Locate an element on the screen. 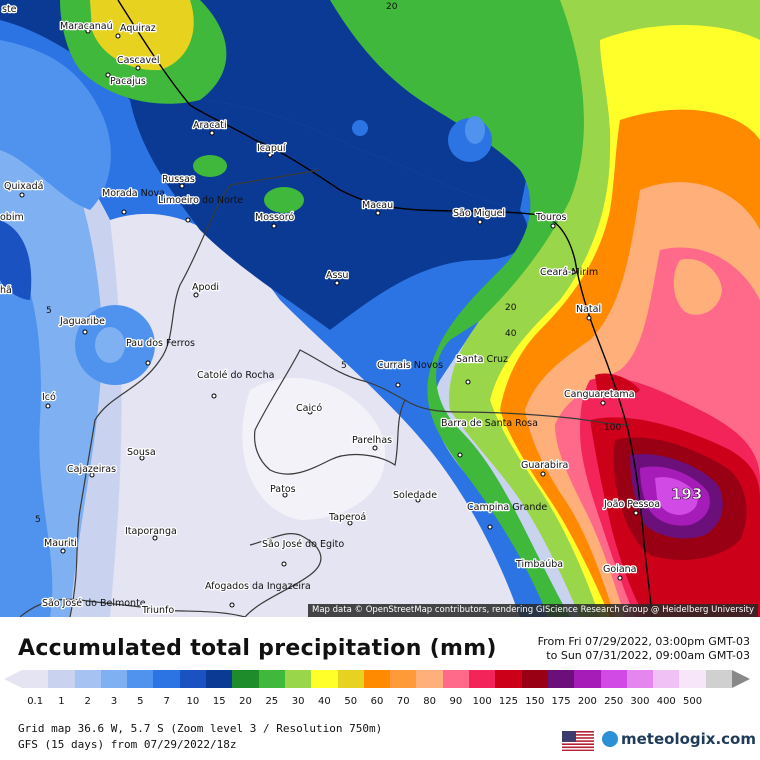 This screenshot has height=760, width=760. city-label: Mossoró is located at coordinates (274, 217).